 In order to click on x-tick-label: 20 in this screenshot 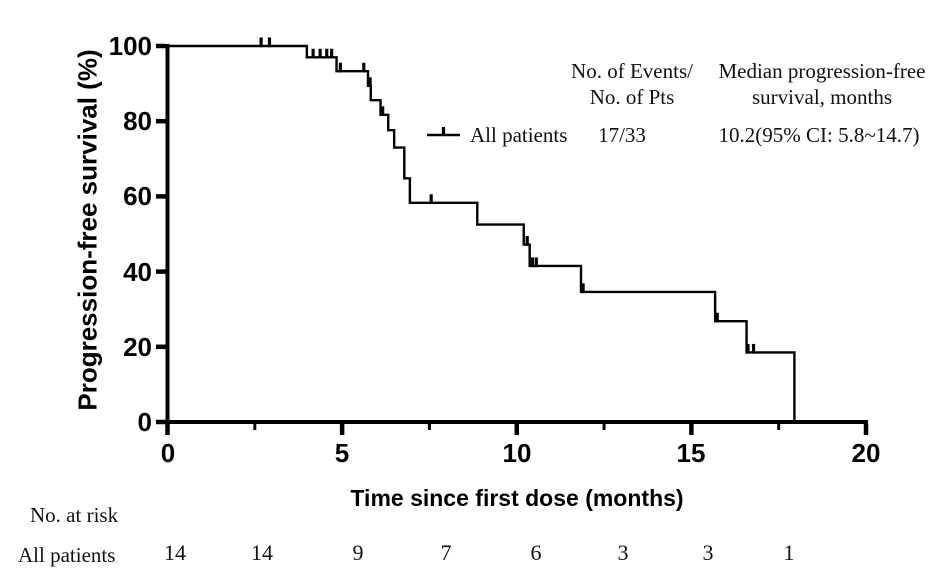, I will do `click(866, 453)`.